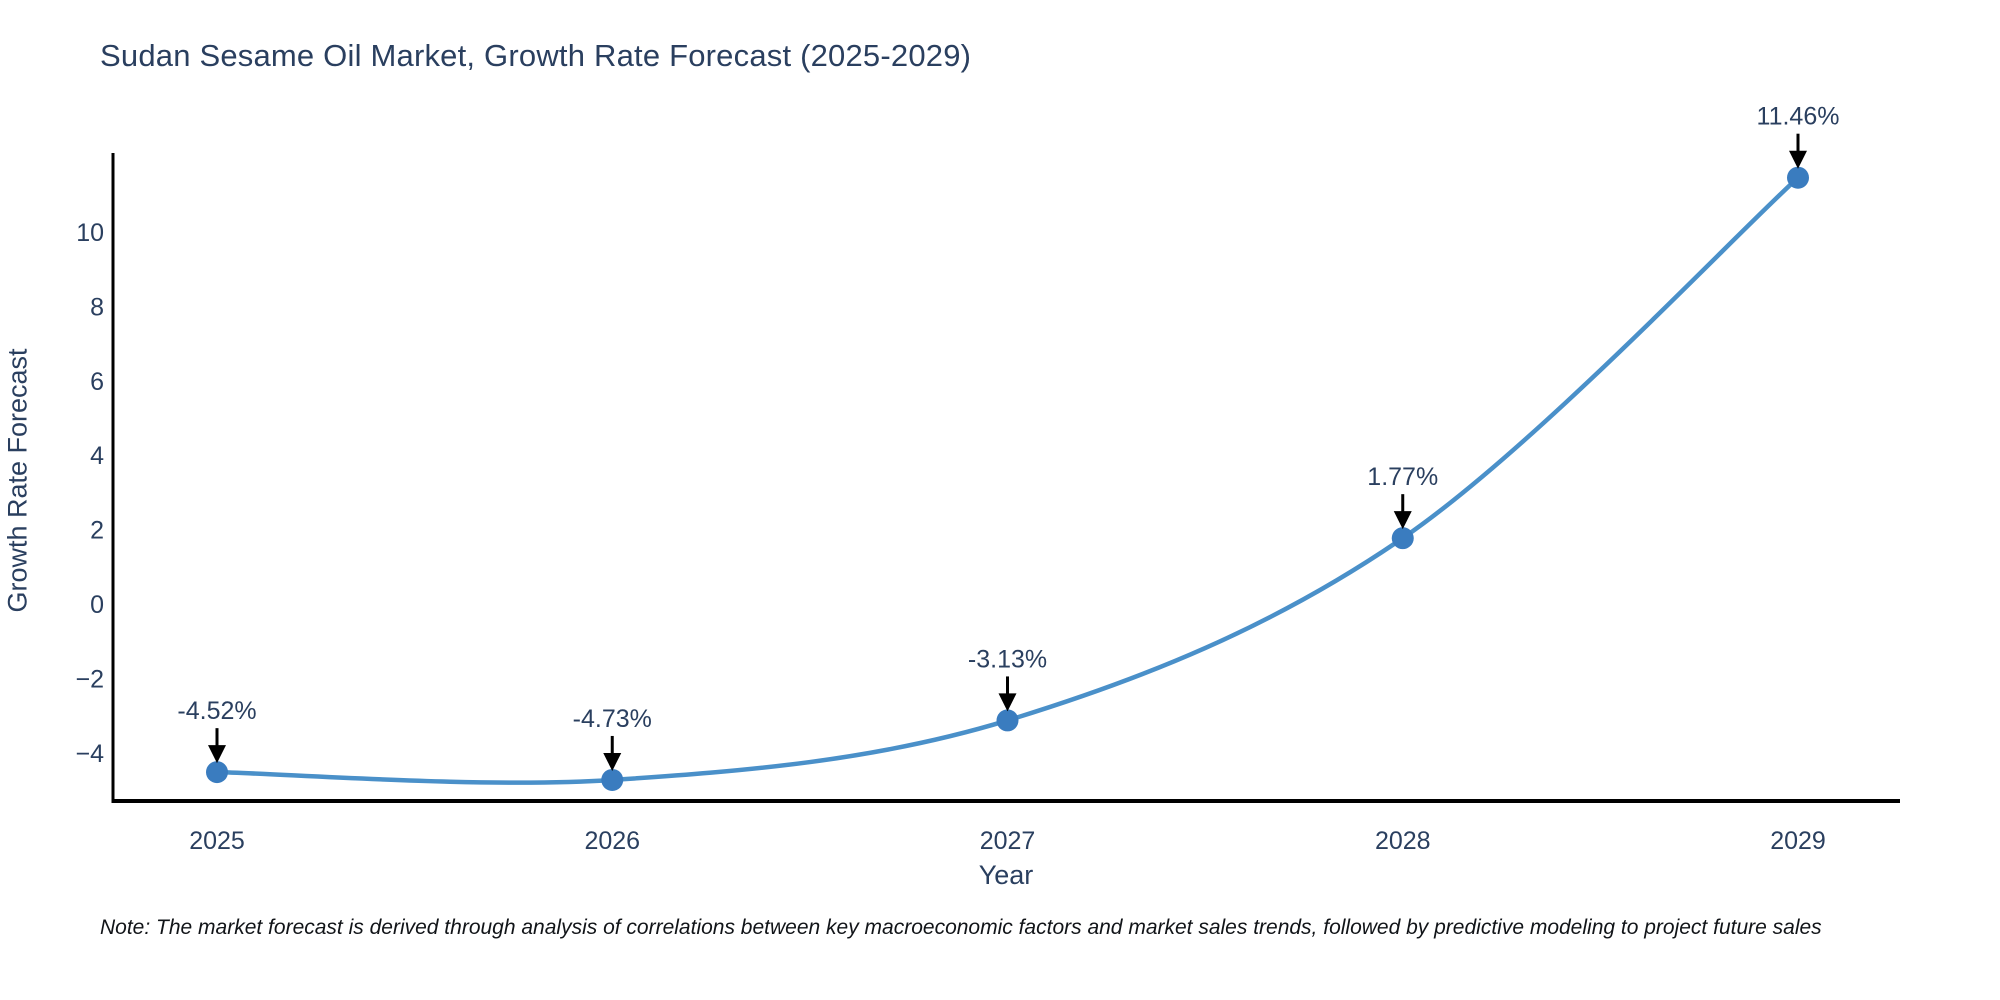 Image resolution: width=2000 pixels, height=1000 pixels. I want to click on y-tick-label: 6, so click(97, 382).